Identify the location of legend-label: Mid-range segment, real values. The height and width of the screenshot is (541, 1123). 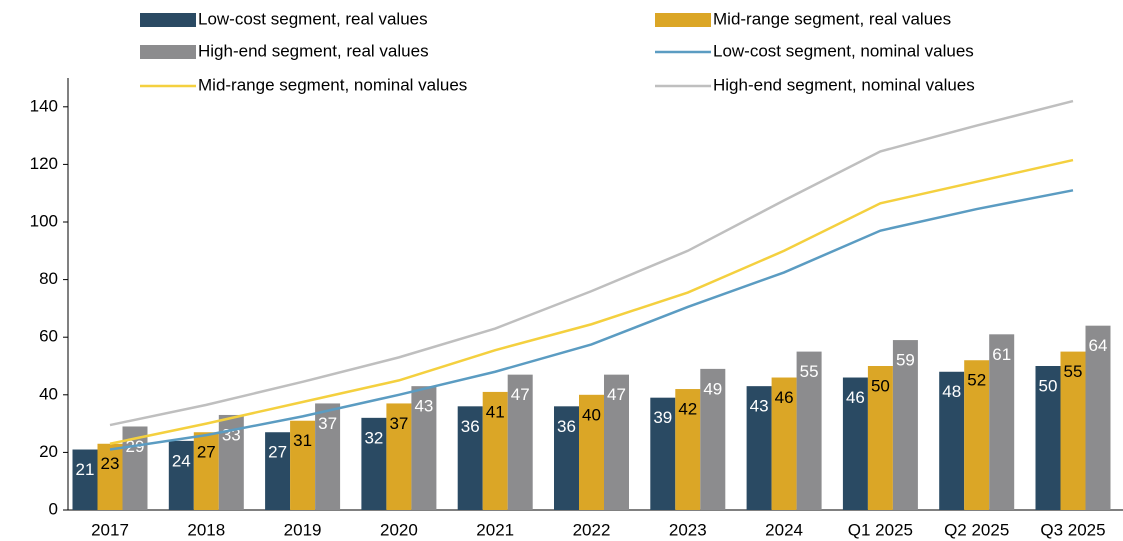
(832, 18).